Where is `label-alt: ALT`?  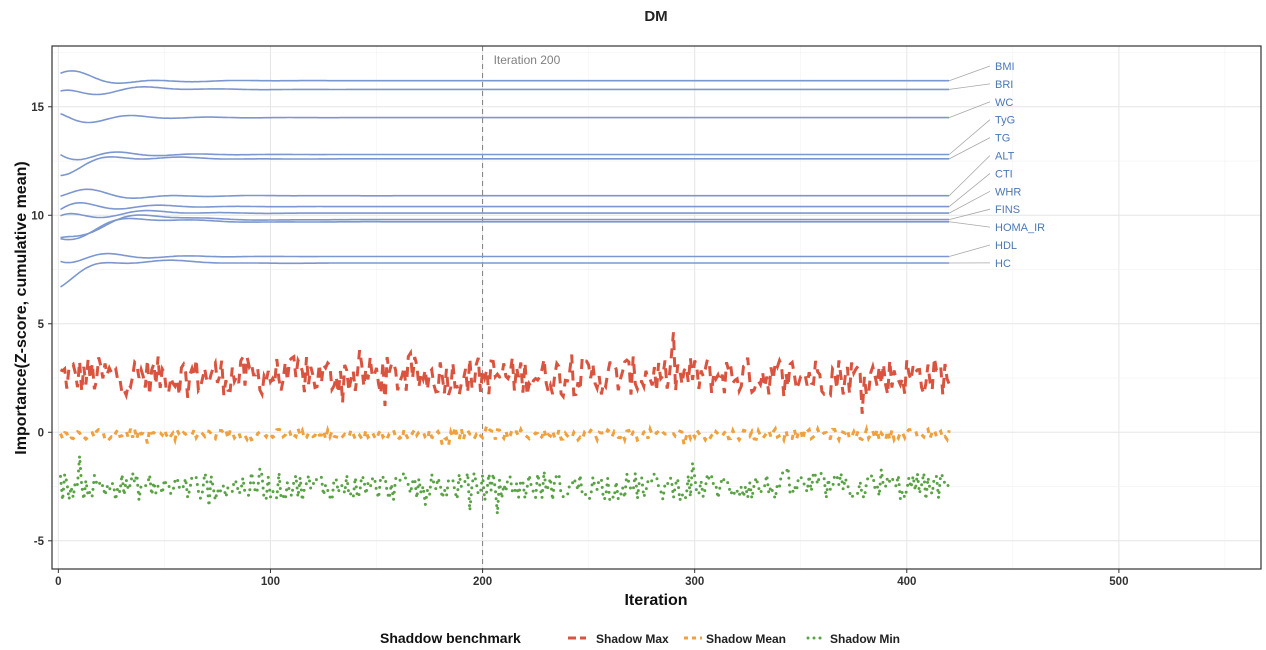 label-alt: ALT is located at coordinates (1005, 157).